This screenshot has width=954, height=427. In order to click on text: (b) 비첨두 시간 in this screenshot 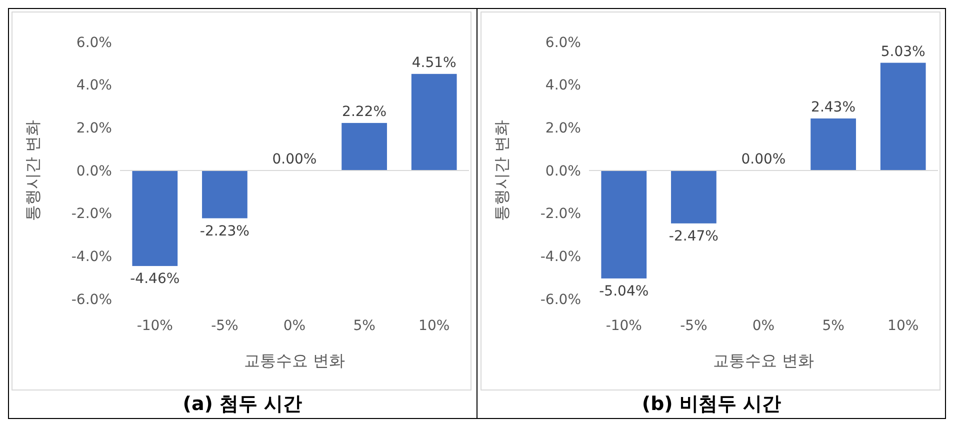, I will do `click(712, 404)`.